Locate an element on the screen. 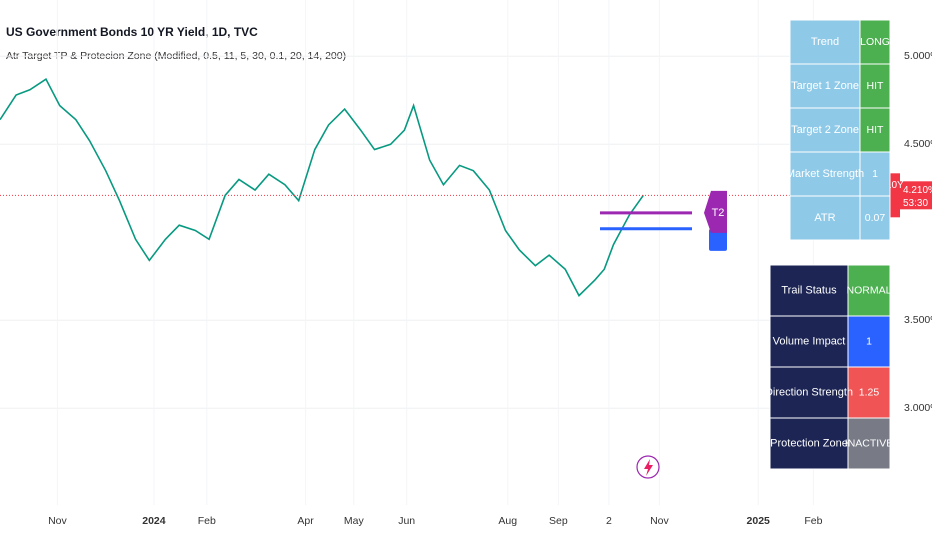 The height and width of the screenshot is (550, 932). timer-label: 53:30 is located at coordinates (915, 203).